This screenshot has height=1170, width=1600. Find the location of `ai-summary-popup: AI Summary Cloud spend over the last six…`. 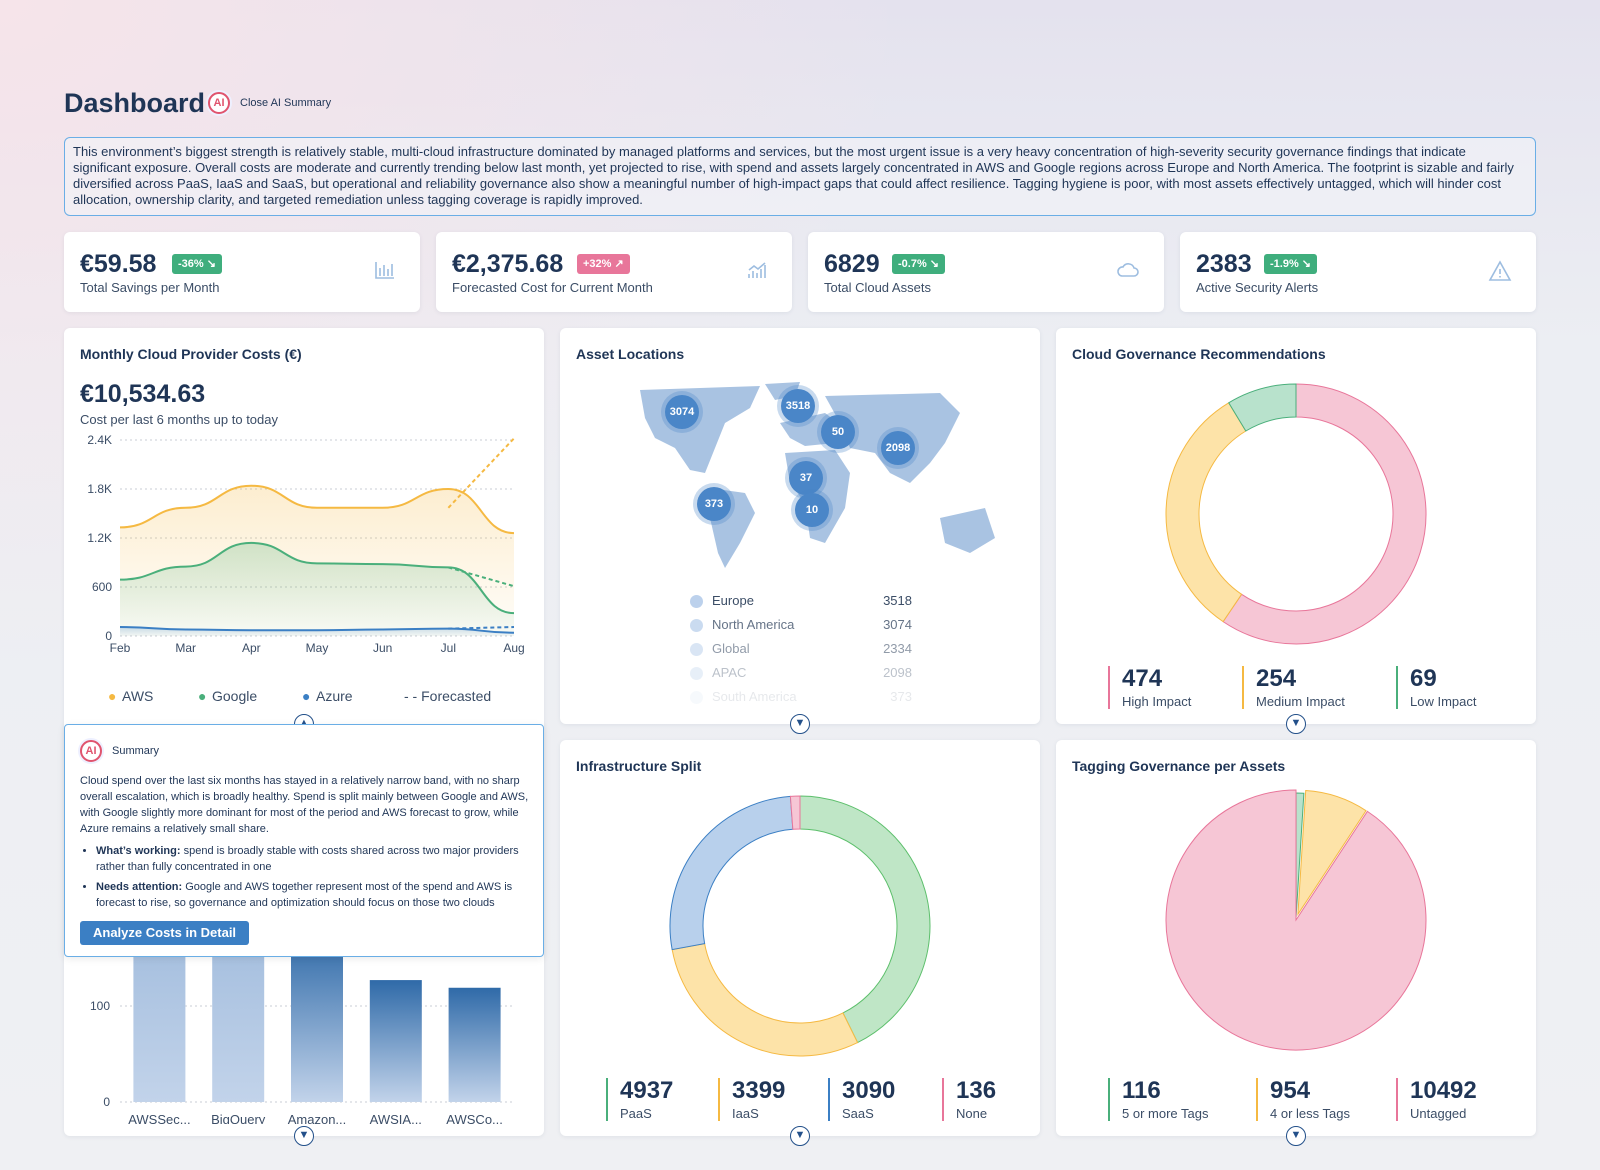

ai-summary-popup: AI Summary Cloud spend over the last six… is located at coordinates (304, 840).